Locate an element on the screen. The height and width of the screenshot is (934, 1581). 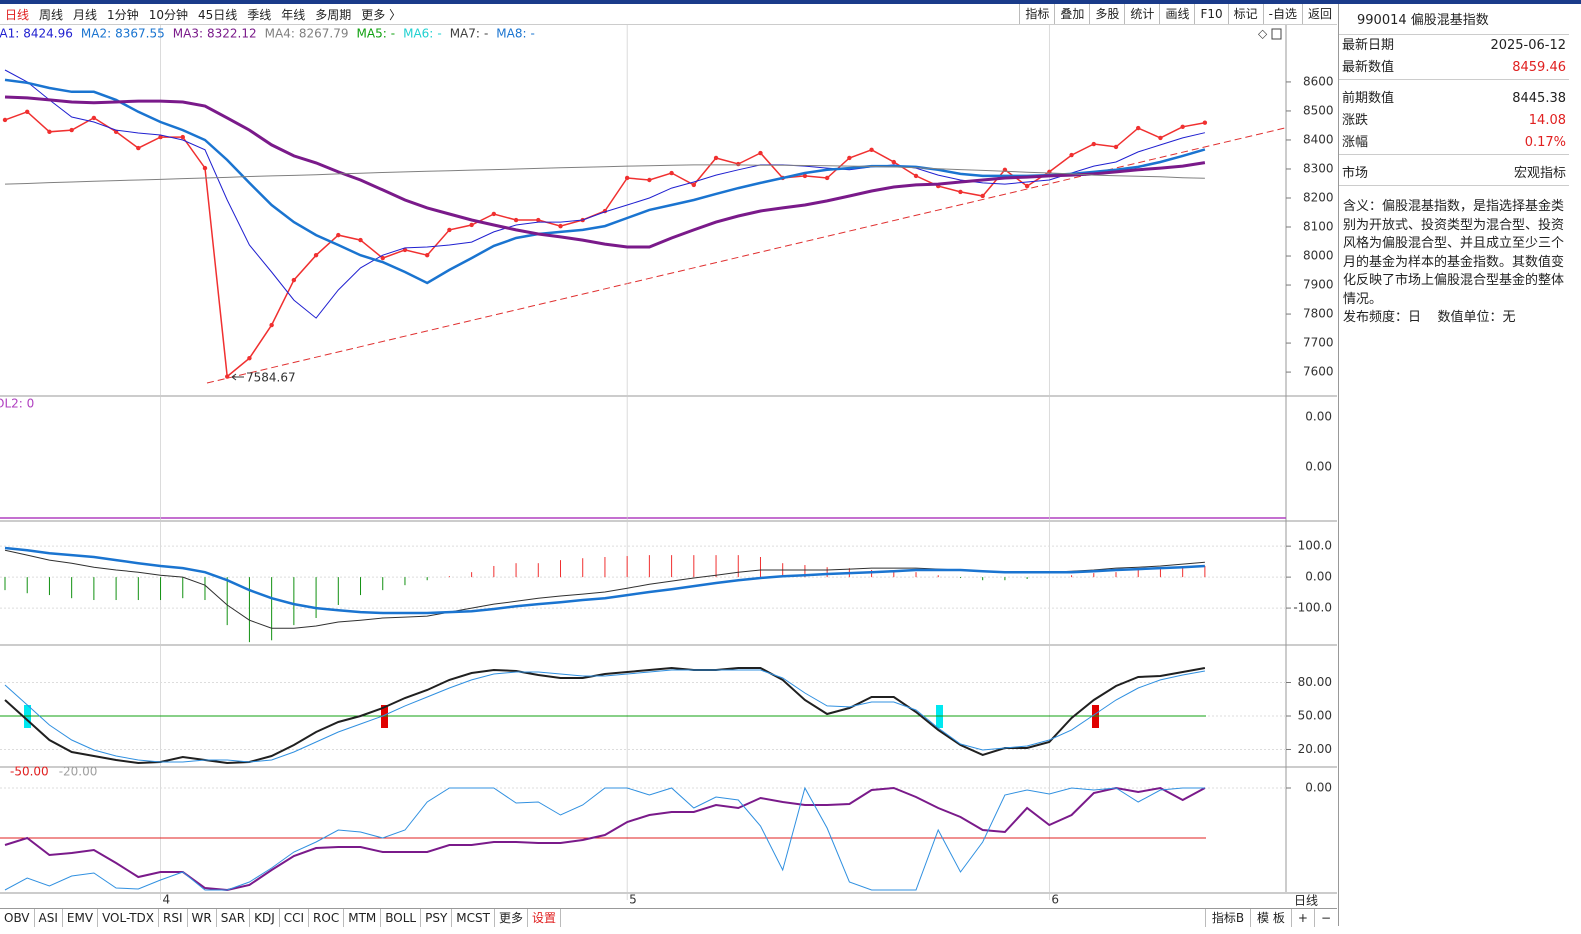
indicator-tab: RSI is located at coordinates (173, 918).